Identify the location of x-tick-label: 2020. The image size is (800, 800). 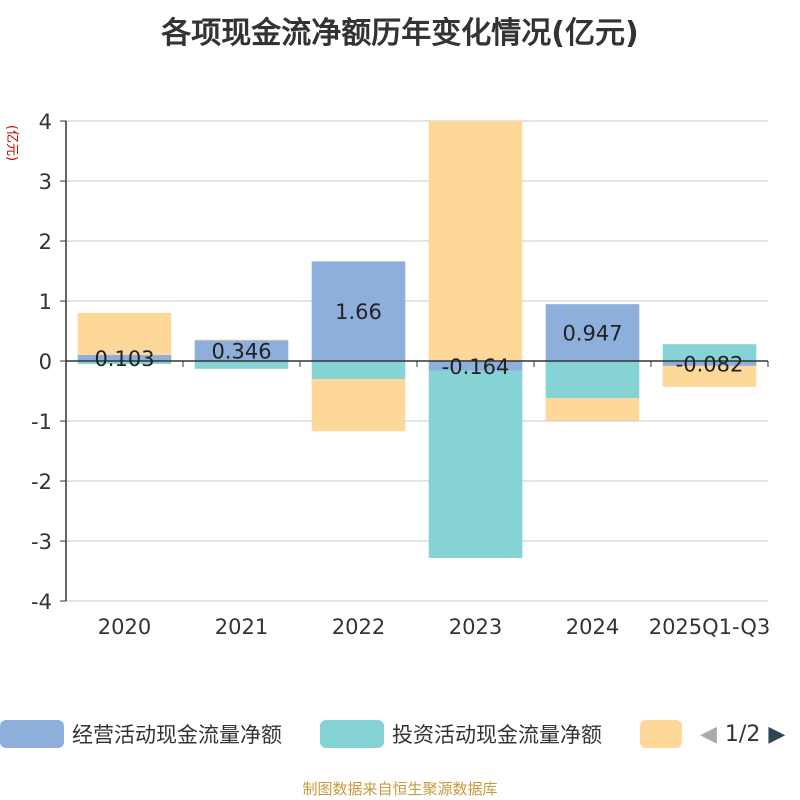
(124, 627).